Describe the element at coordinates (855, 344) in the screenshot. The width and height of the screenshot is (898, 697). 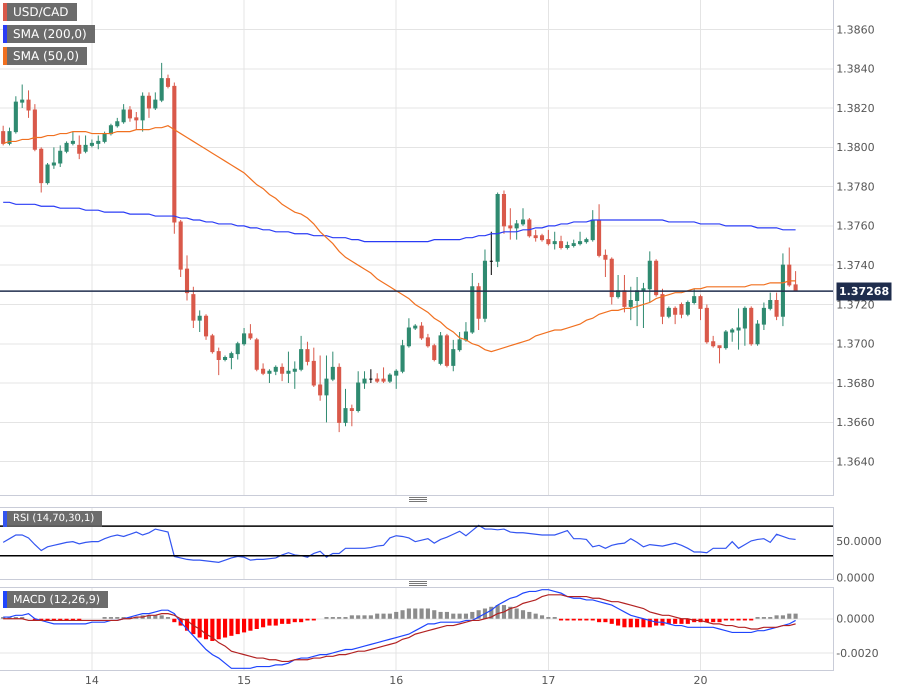
I see `y-tick-label: 1.3700` at that location.